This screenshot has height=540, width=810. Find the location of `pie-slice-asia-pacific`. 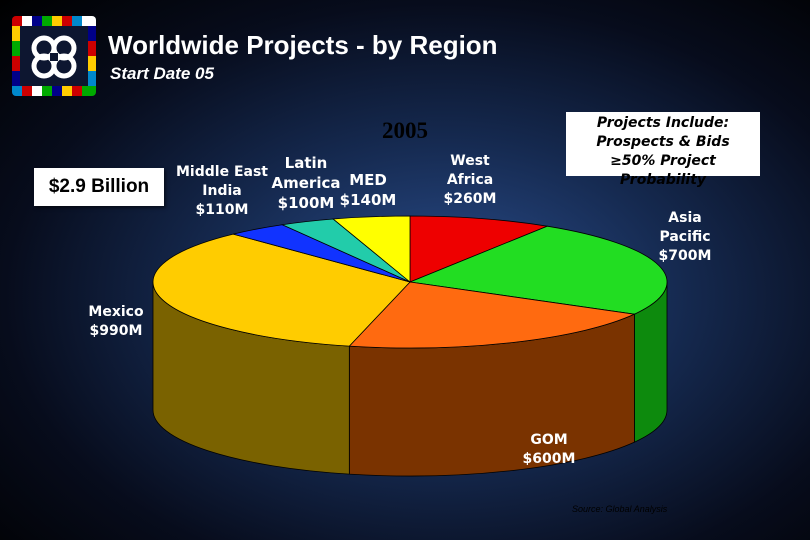

pie-slice-asia-pacific is located at coordinates (538, 270).